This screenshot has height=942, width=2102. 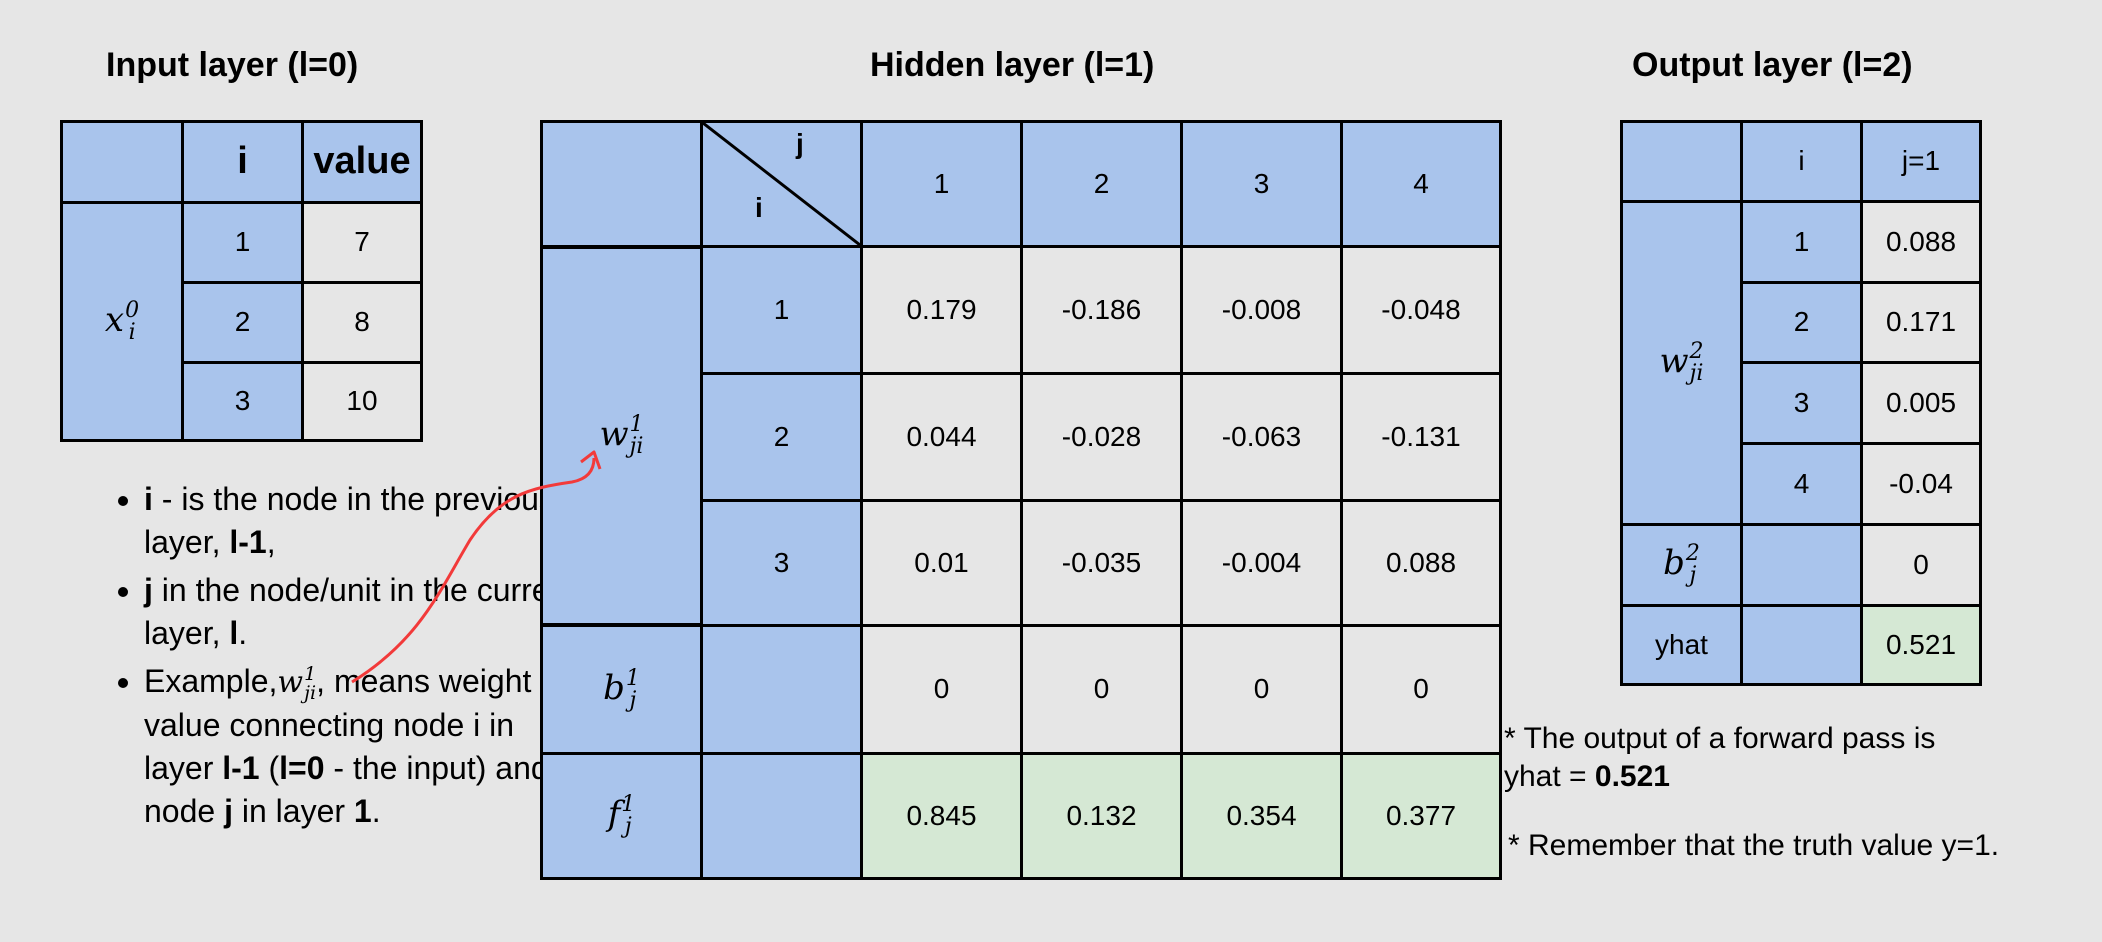 I want to click on output-weight-symbol: w 2 ji, so click(x=1681, y=362).